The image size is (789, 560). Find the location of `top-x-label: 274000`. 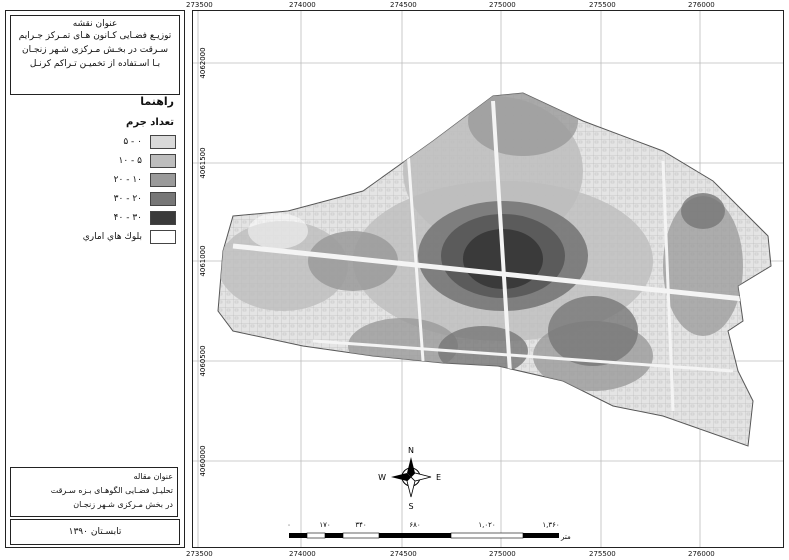

top-x-label: 274000 is located at coordinates (302, 5).